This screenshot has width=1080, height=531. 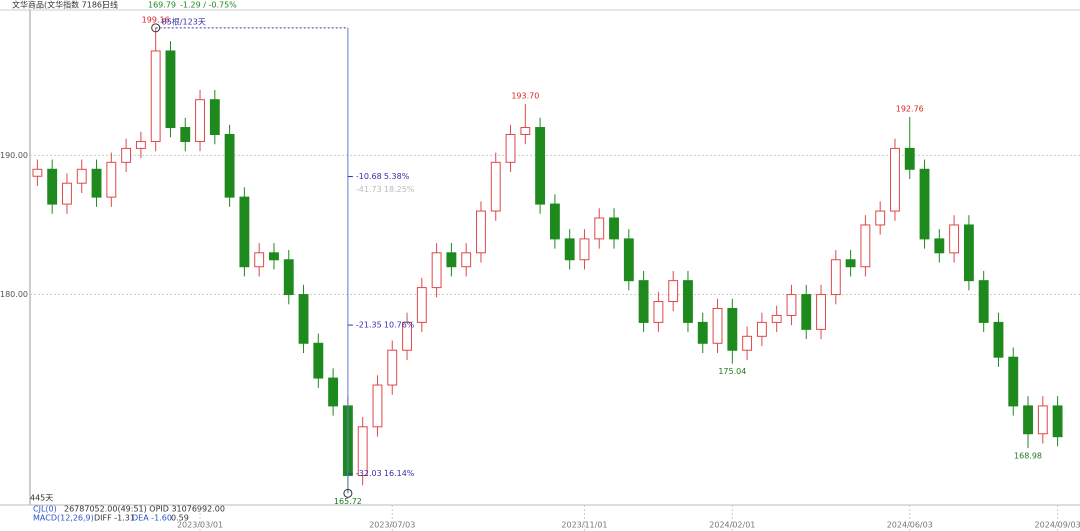 What do you see at coordinates (162, 5) in the screenshot?
I see `last-price: 169.79` at bounding box center [162, 5].